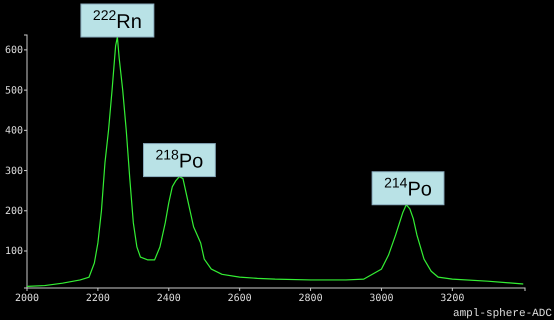 Image resolution: width=554 pixels, height=320 pixels. I want to click on x-tick-label: 2600, so click(240, 298).